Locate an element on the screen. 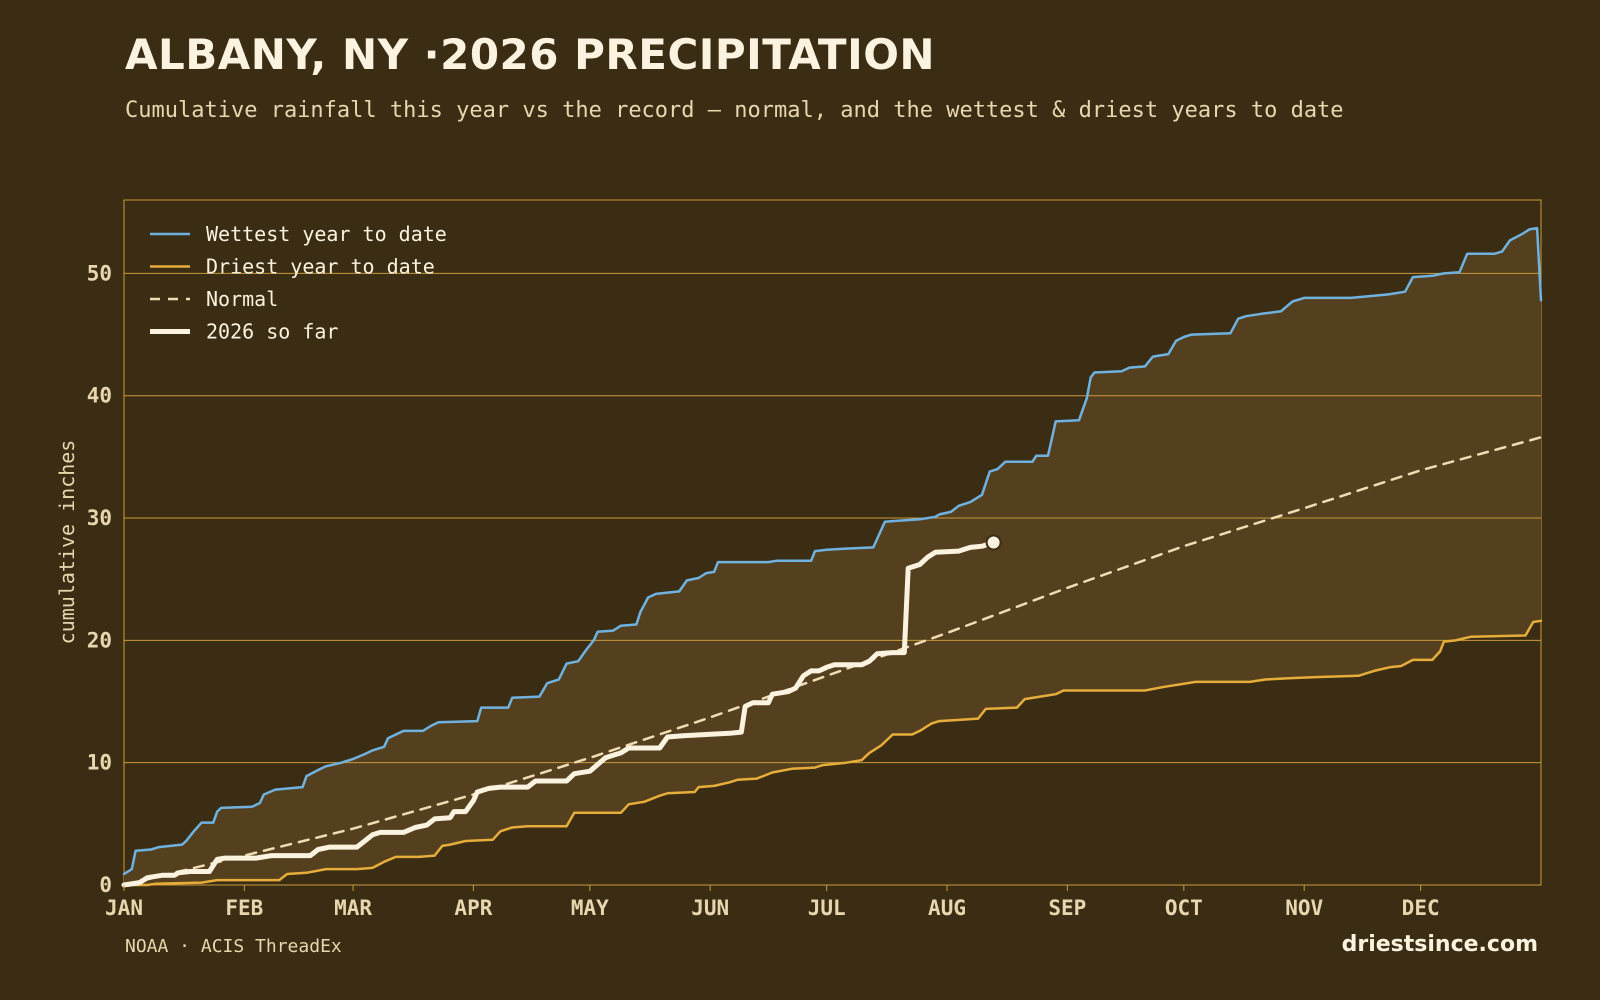 This screenshot has height=1000, width=1600. x-tick-label: JUL is located at coordinates (827, 908).